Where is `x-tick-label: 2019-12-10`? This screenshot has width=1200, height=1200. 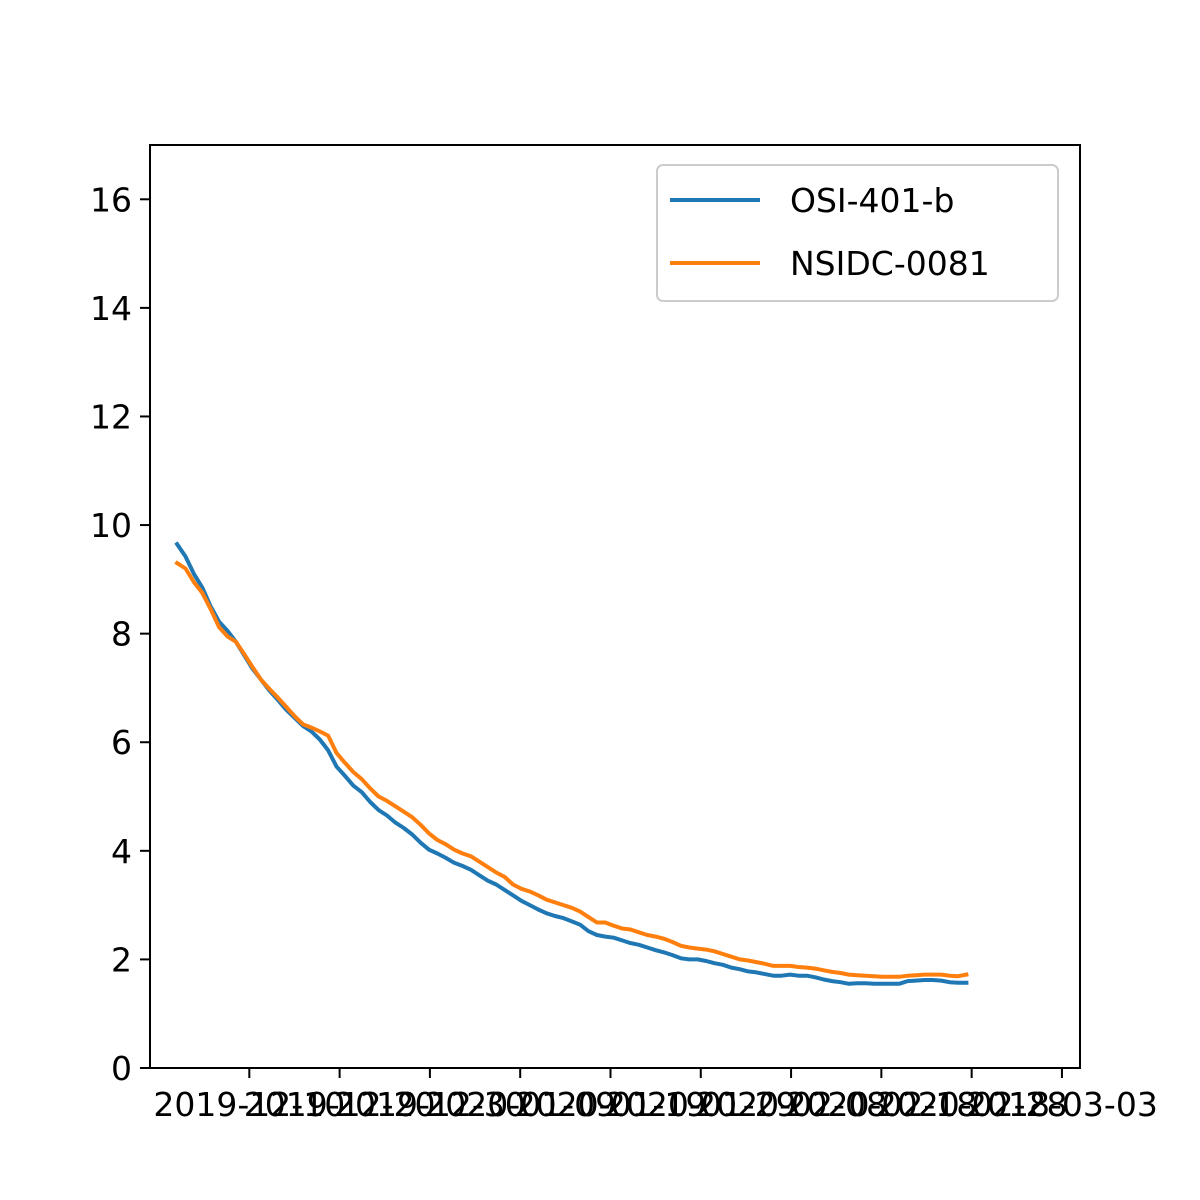
x-tick-label: 2019-12-10 is located at coordinates (249, 1104).